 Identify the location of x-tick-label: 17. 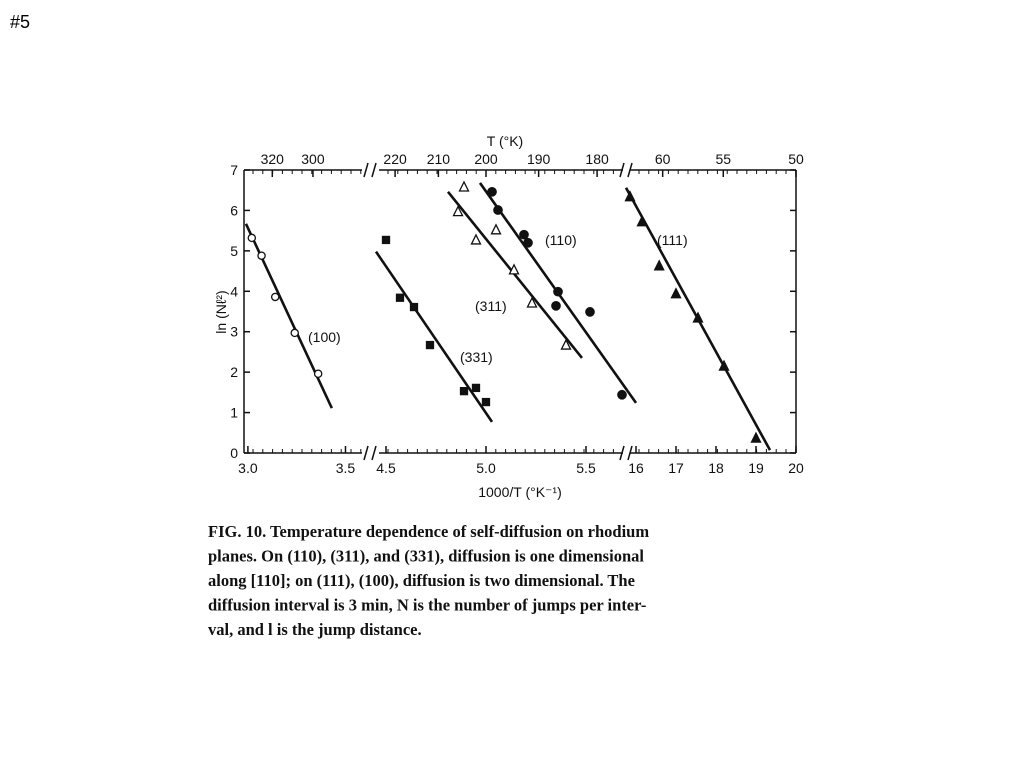
(676, 468).